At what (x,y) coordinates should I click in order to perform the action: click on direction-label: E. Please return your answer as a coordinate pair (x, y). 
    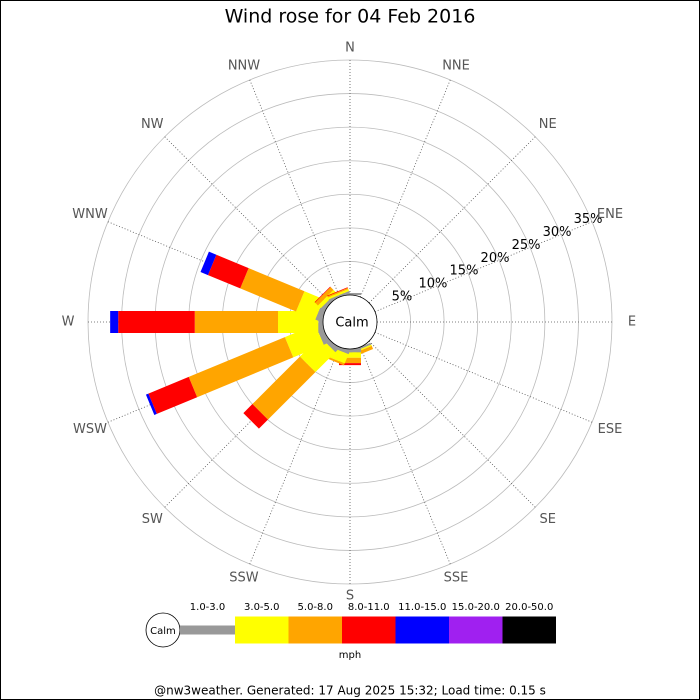
    Looking at the image, I should click on (632, 322).